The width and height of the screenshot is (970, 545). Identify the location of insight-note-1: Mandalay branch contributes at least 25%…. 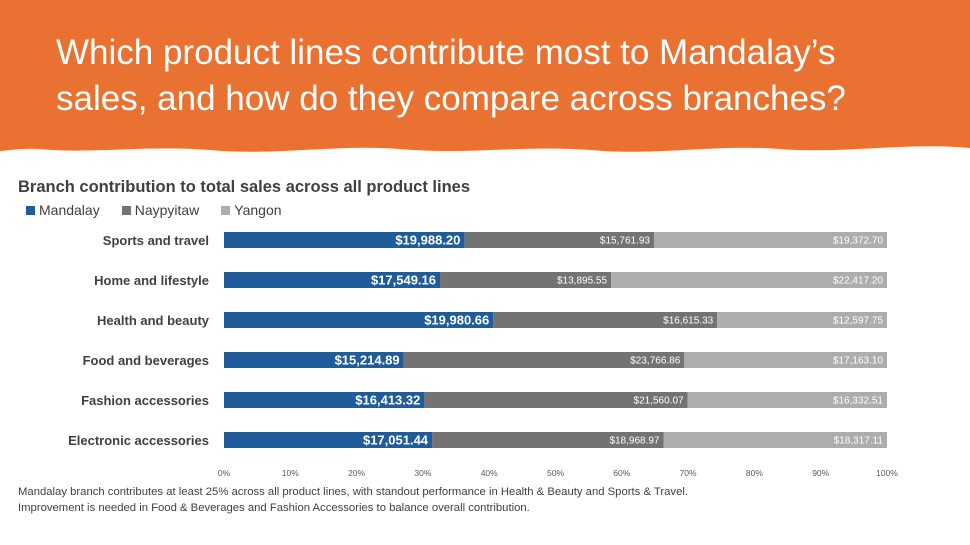
(353, 492).